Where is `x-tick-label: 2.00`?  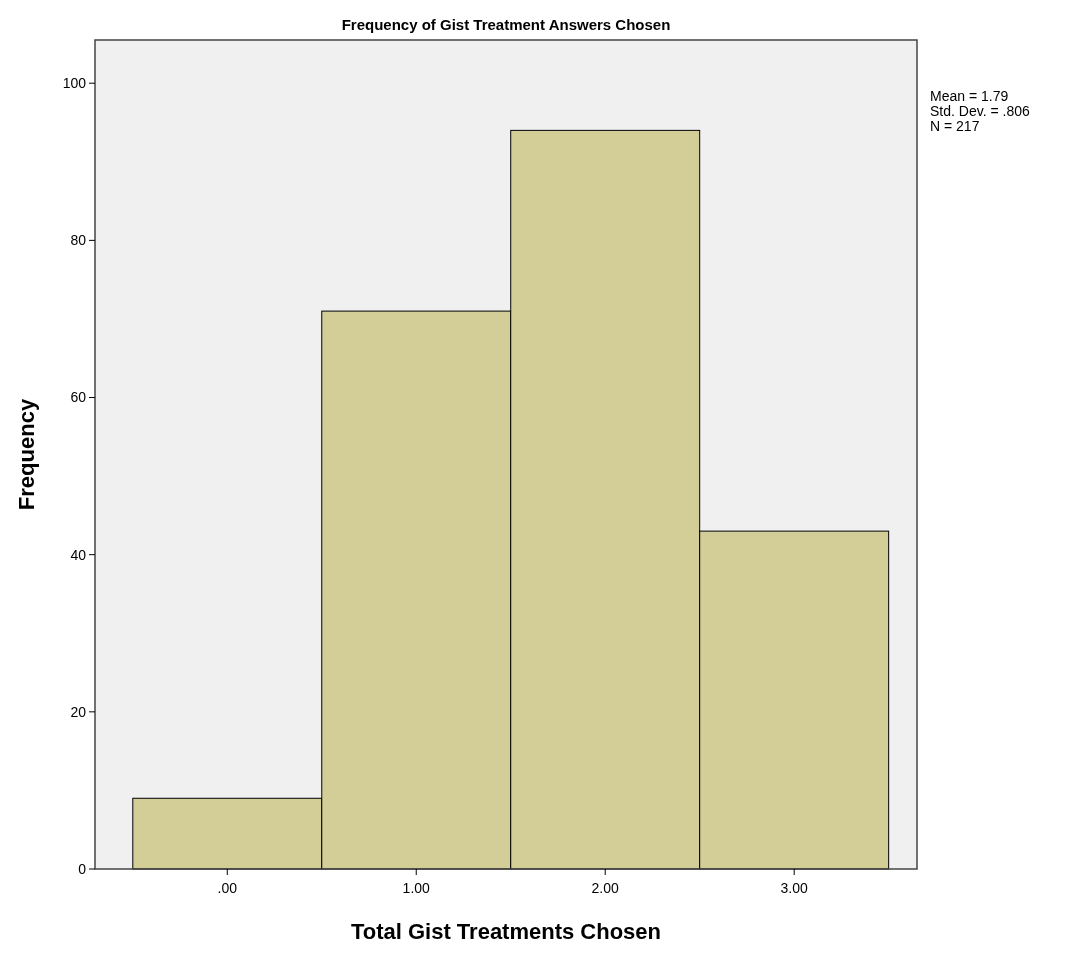 x-tick-label: 2.00 is located at coordinates (605, 888).